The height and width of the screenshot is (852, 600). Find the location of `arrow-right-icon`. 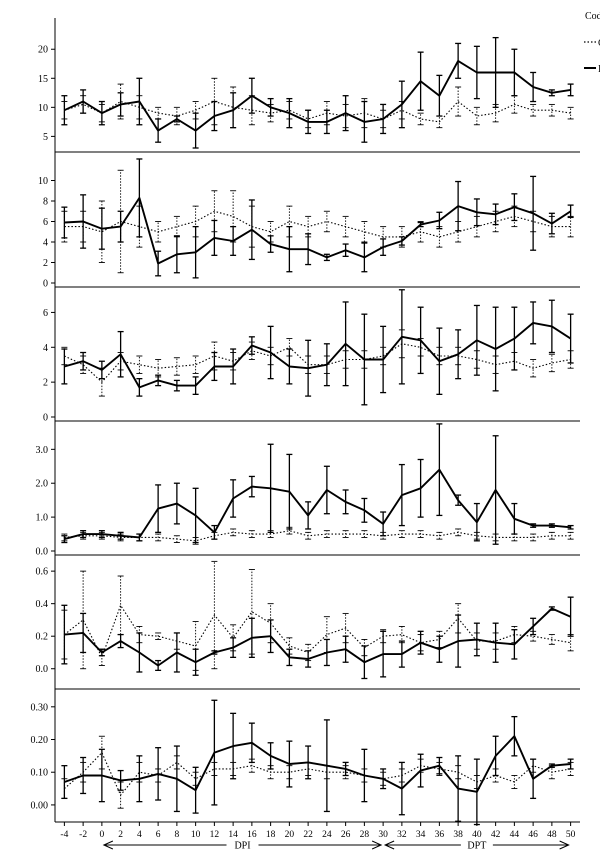

arrow-right-icon is located at coordinates (377, 845).